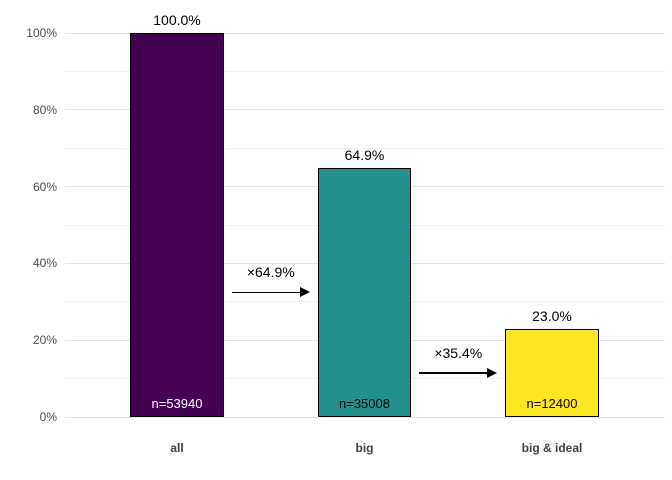 This screenshot has width=672, height=480. What do you see at coordinates (44, 263) in the screenshot?
I see `y-axis-tick-label: 40%` at bounding box center [44, 263].